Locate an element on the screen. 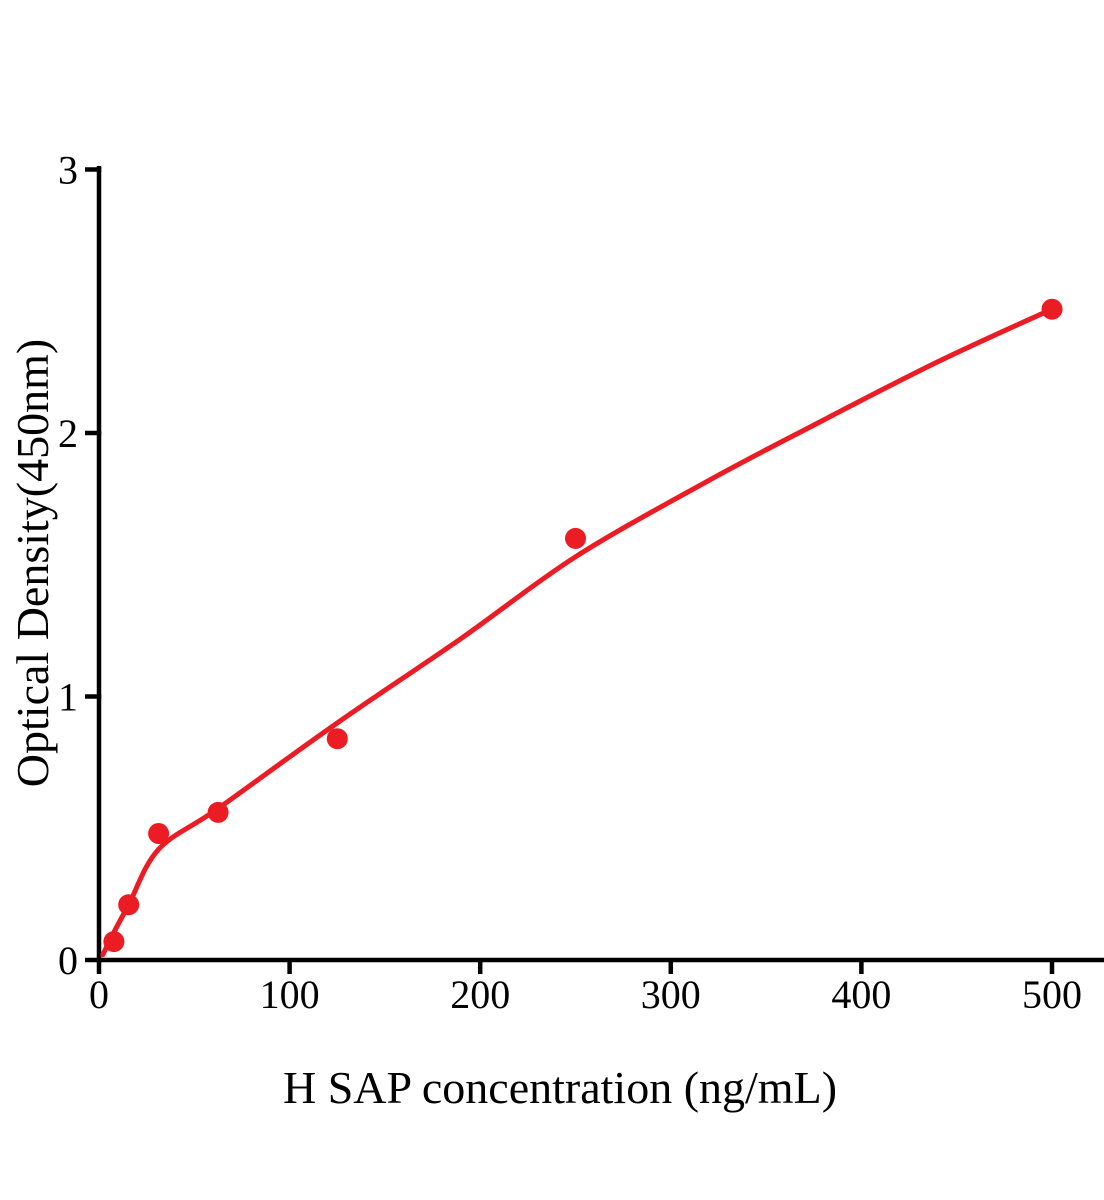 The width and height of the screenshot is (1104, 1200). x-tick-label: 200 is located at coordinates (480, 994).